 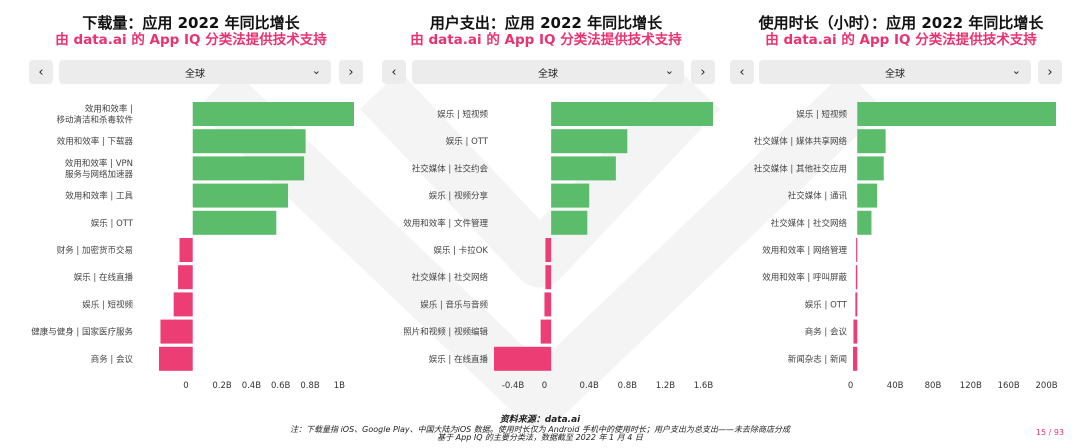 I want to click on category-label-line: 移动清洁和杀毒软件, so click(x=94, y=120).